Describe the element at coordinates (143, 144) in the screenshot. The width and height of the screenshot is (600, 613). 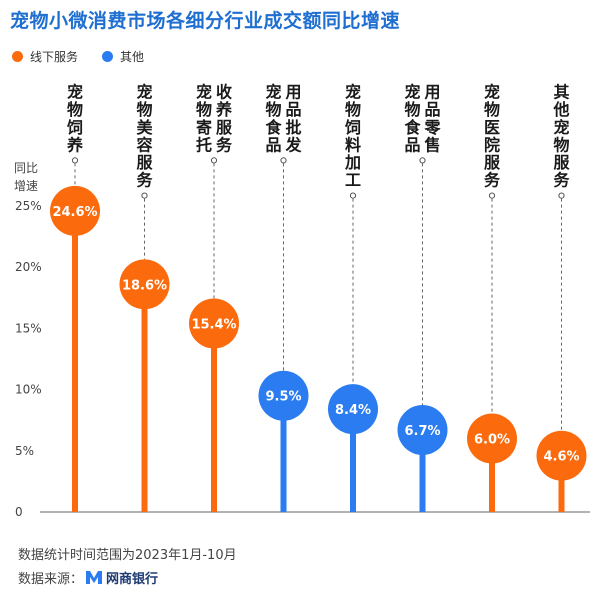
I see `category-label-char: 容` at that location.